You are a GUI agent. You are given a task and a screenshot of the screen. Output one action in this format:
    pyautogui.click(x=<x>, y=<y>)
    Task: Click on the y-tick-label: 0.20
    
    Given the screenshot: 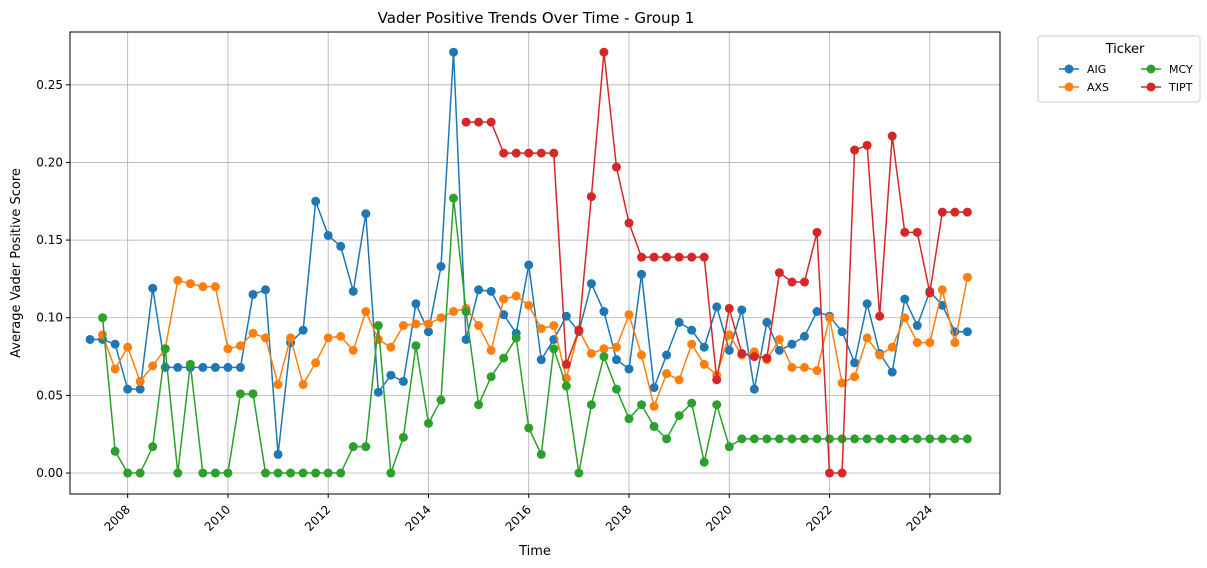 What is the action you would take?
    pyautogui.click(x=49, y=162)
    